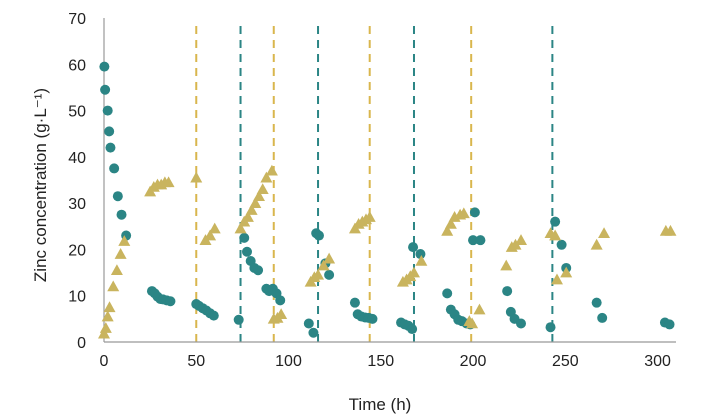  Describe the element at coordinates (81, 343) in the screenshot. I see `y-tick-label: 0` at that location.